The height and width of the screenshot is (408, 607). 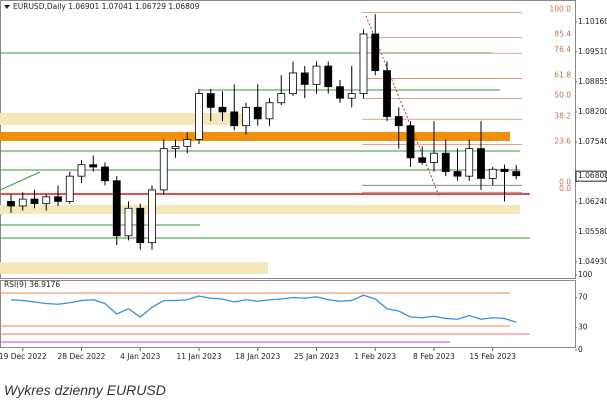 What do you see at coordinates (316, 356) in the screenshot?
I see `x-tick-label: 25 Jan 2023` at bounding box center [316, 356].